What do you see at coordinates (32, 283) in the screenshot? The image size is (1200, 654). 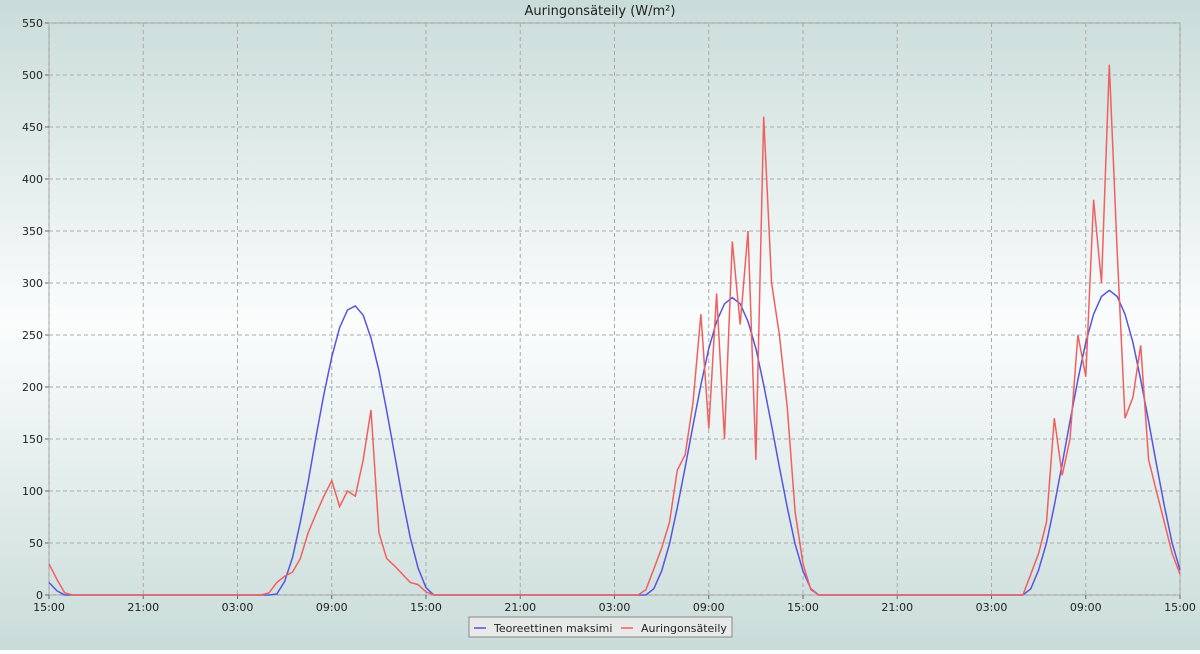 I see `y-tick-label: 300` at bounding box center [32, 283].